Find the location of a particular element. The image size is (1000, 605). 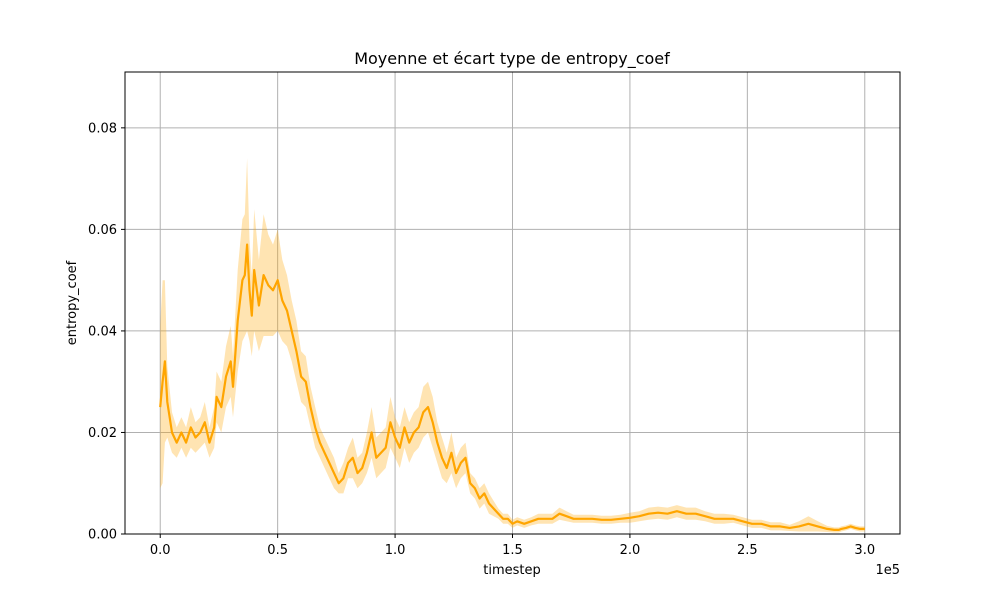

y-tick-label: 0.08 is located at coordinates (102, 128).